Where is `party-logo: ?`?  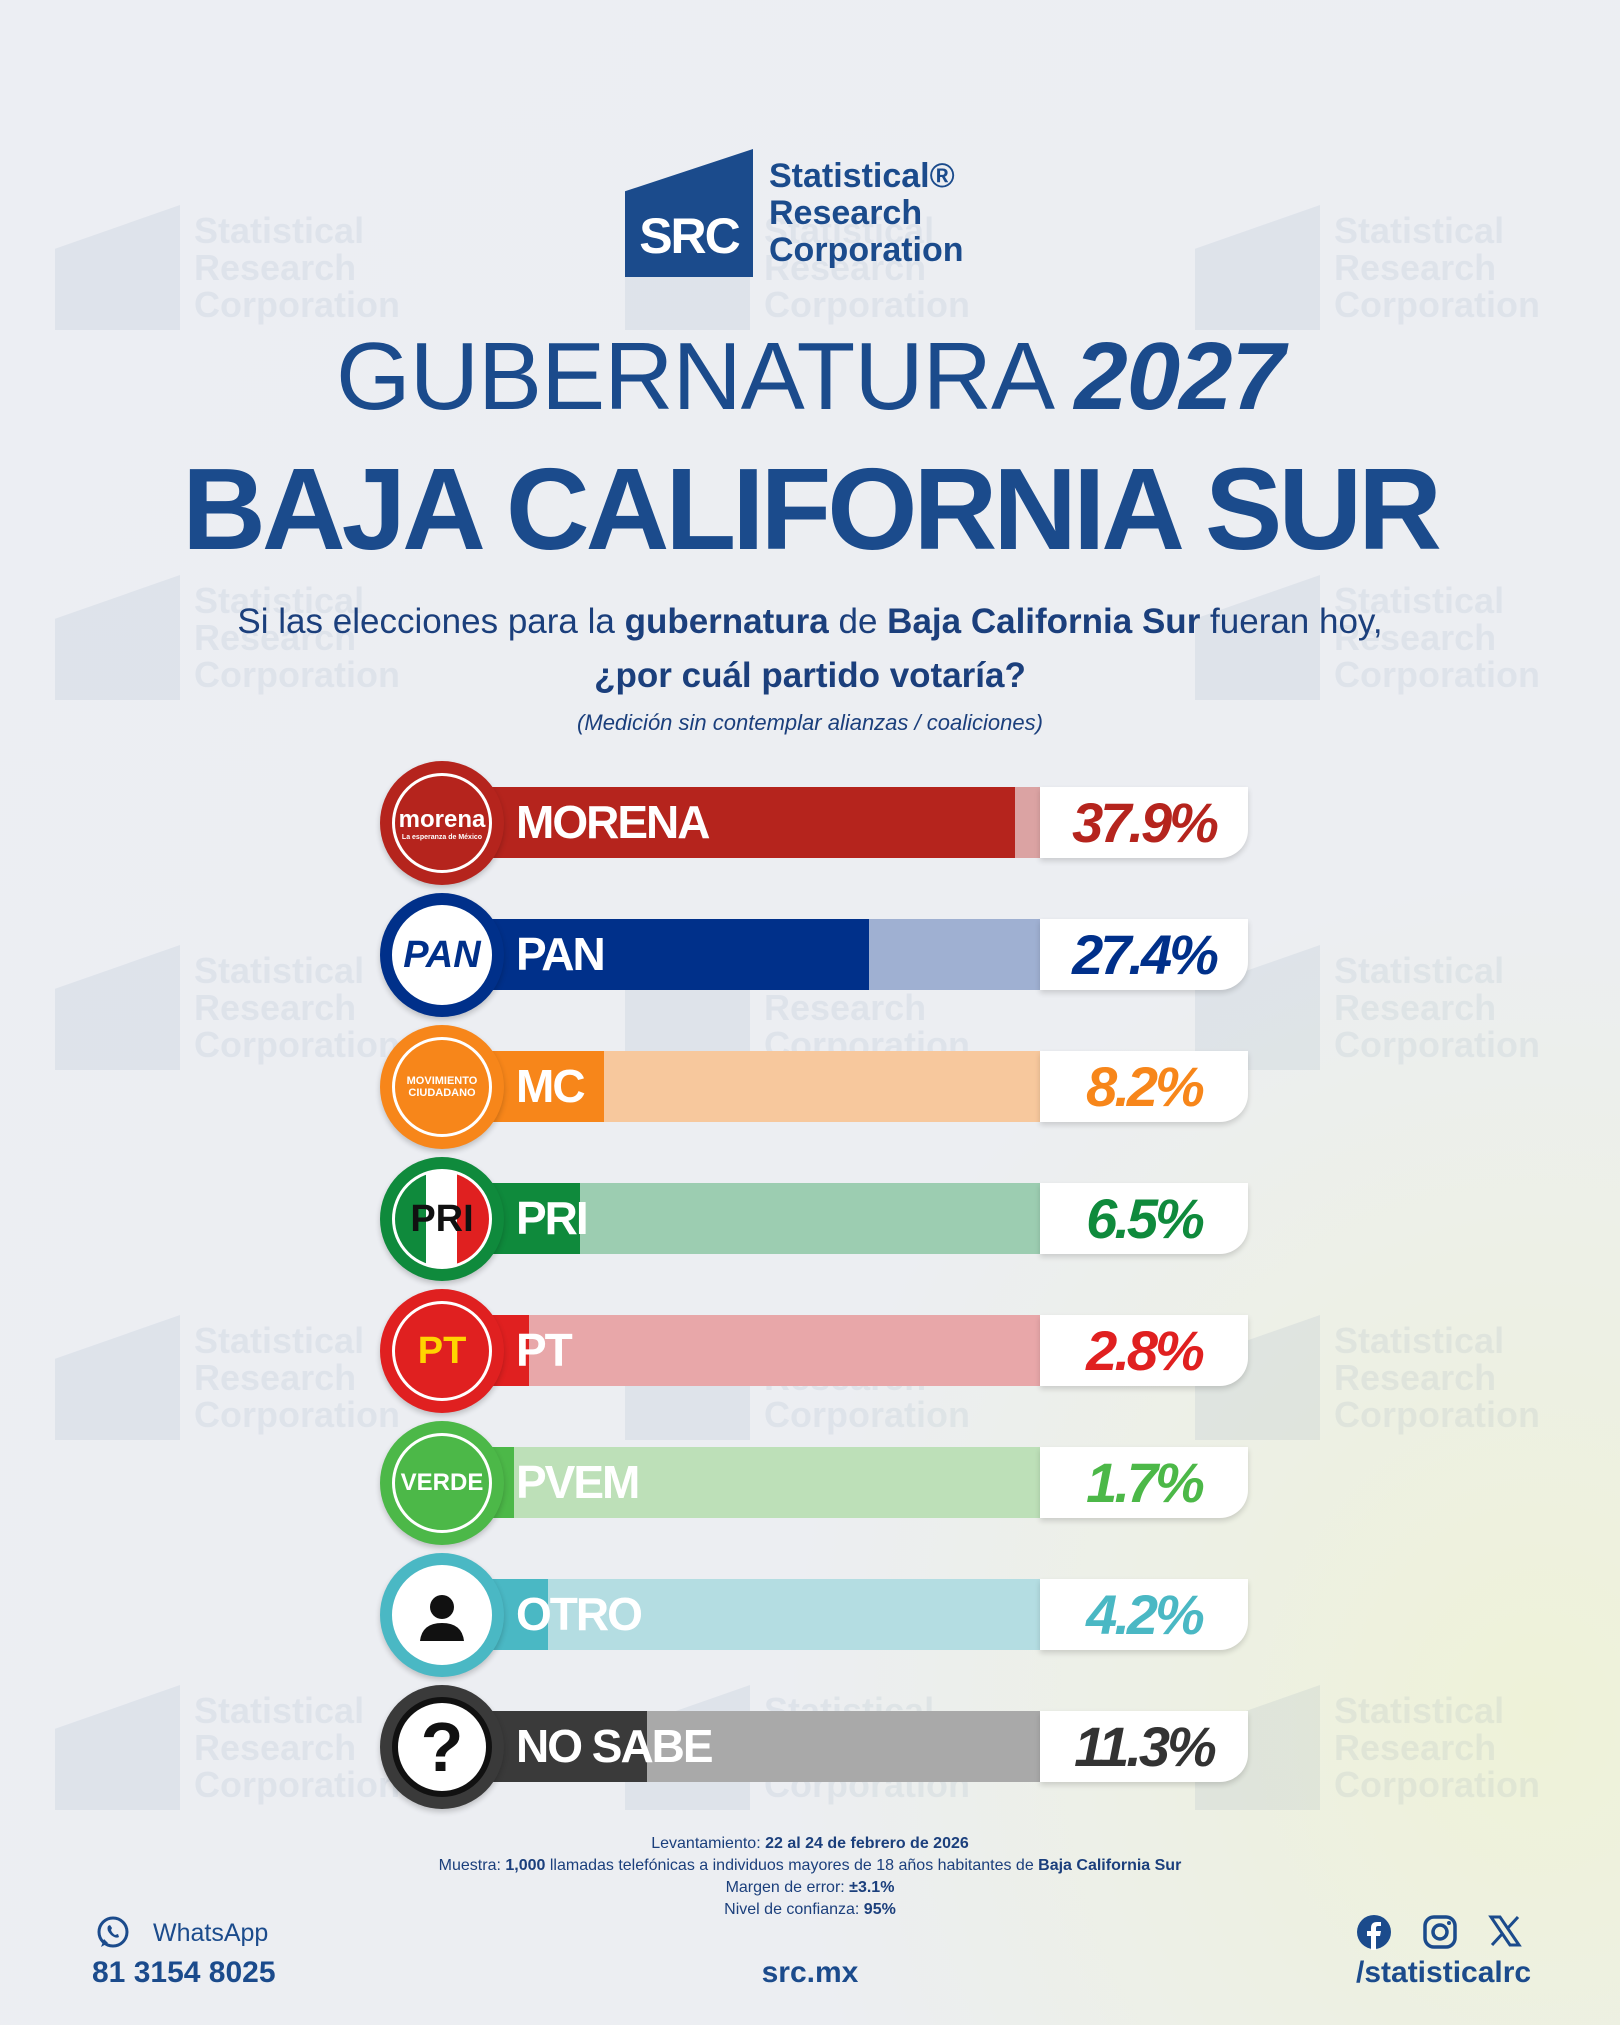 party-logo: ? is located at coordinates (442, 1747).